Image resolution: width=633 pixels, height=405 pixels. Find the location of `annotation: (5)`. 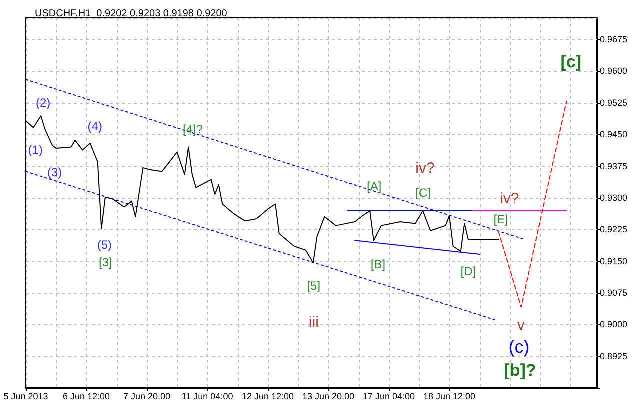

annotation: (5) is located at coordinates (104, 245).